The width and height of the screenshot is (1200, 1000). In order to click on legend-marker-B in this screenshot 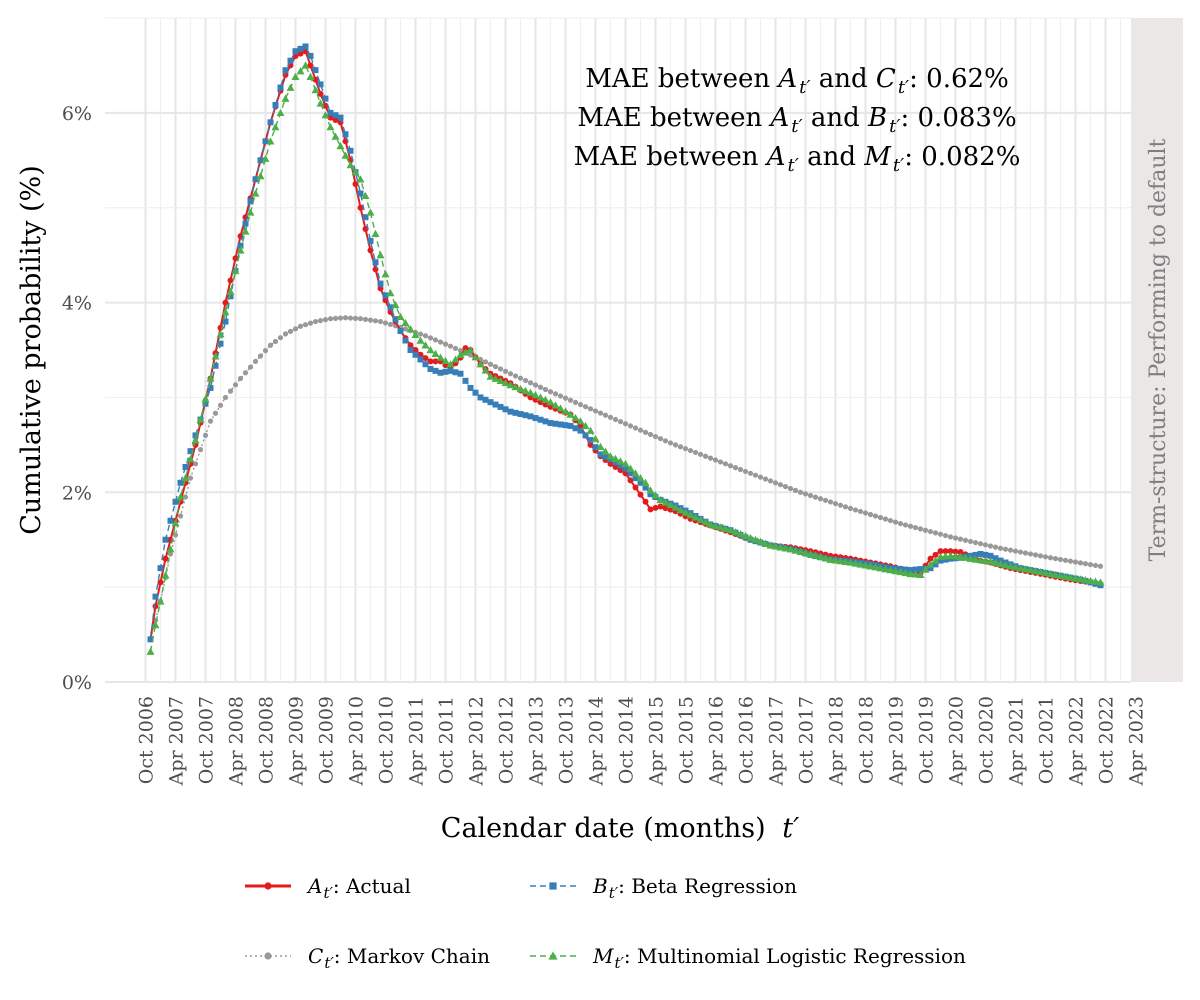, I will do `click(553, 886)`.